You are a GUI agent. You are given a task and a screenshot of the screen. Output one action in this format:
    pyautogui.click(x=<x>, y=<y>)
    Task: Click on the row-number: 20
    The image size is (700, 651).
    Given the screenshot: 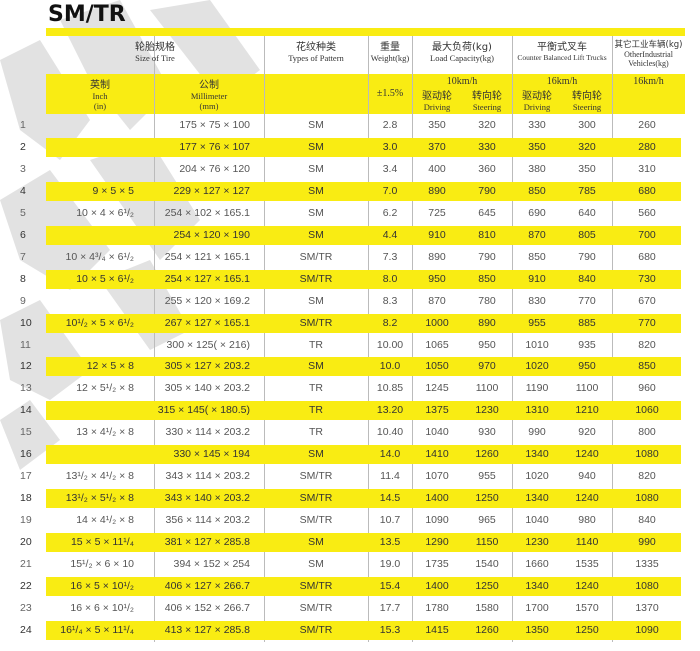 What is the action you would take?
    pyautogui.click(x=26, y=542)
    